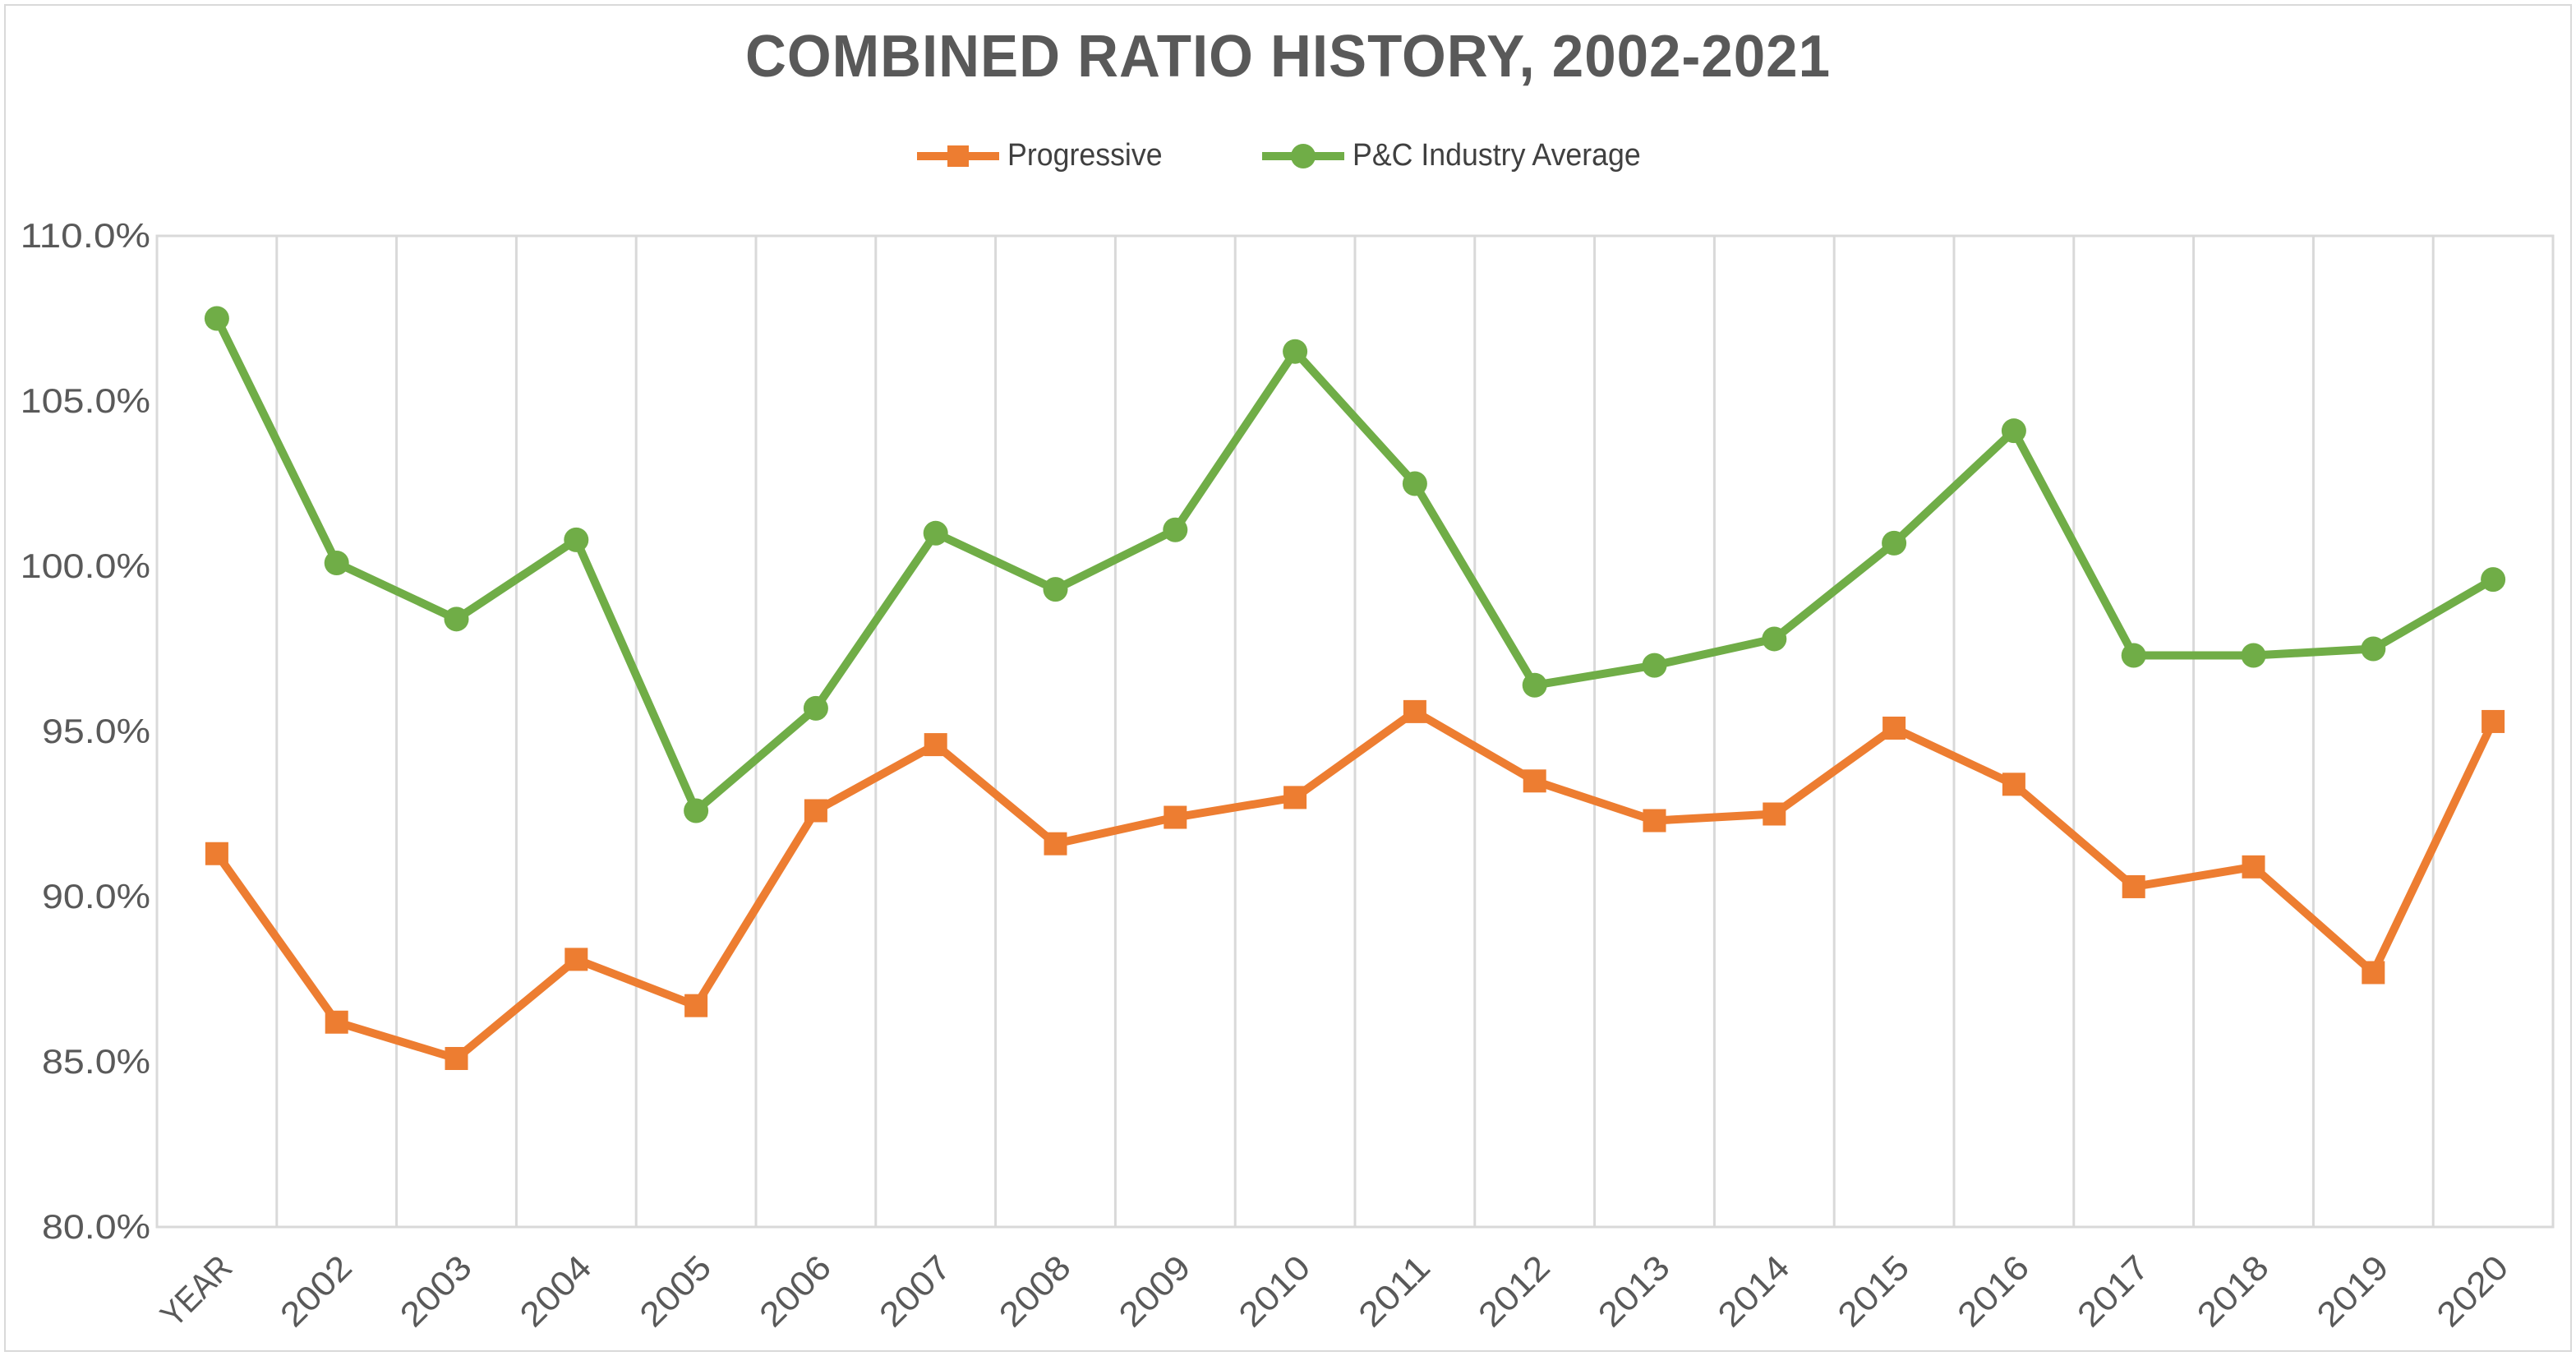 This screenshot has height=1356, width=2576. I want to click on y-axis-label-85.0%: 85.0%, so click(96, 1061).